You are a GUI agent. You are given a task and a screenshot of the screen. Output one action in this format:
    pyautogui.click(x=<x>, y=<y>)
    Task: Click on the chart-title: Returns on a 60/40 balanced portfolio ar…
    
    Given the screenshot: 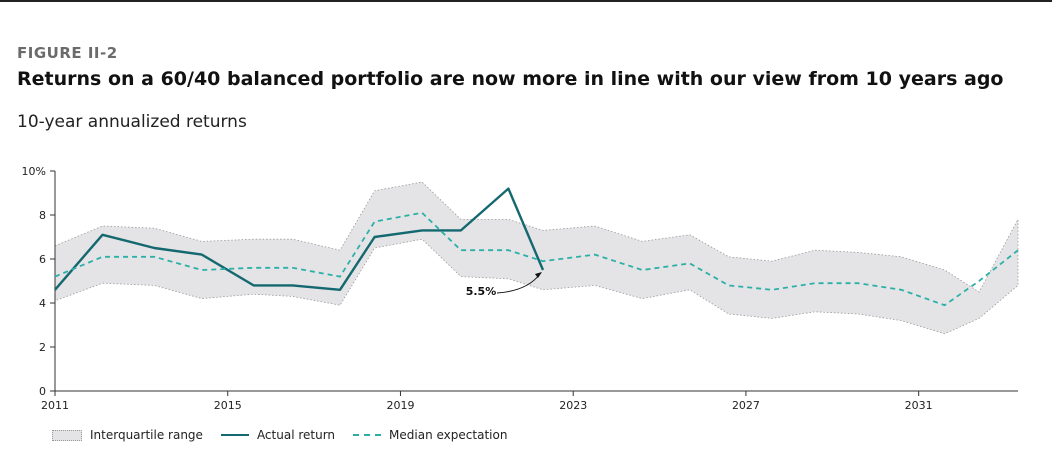 What is the action you would take?
    pyautogui.click(x=510, y=79)
    